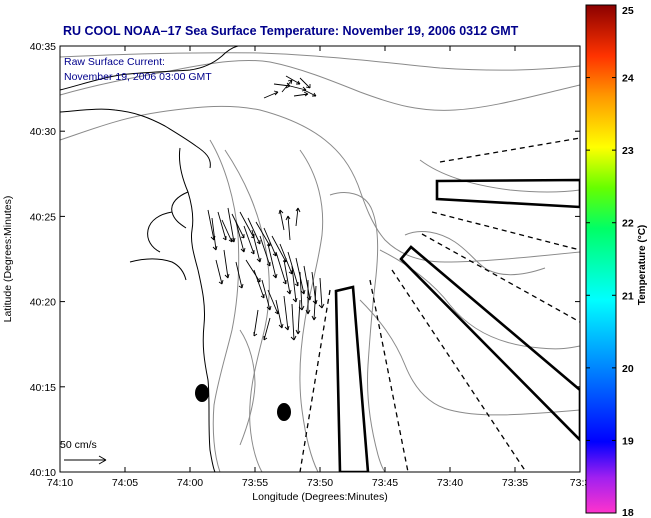 The width and height of the screenshot is (651, 518). I want to click on y-tick-label: 40:30, so click(43, 132).